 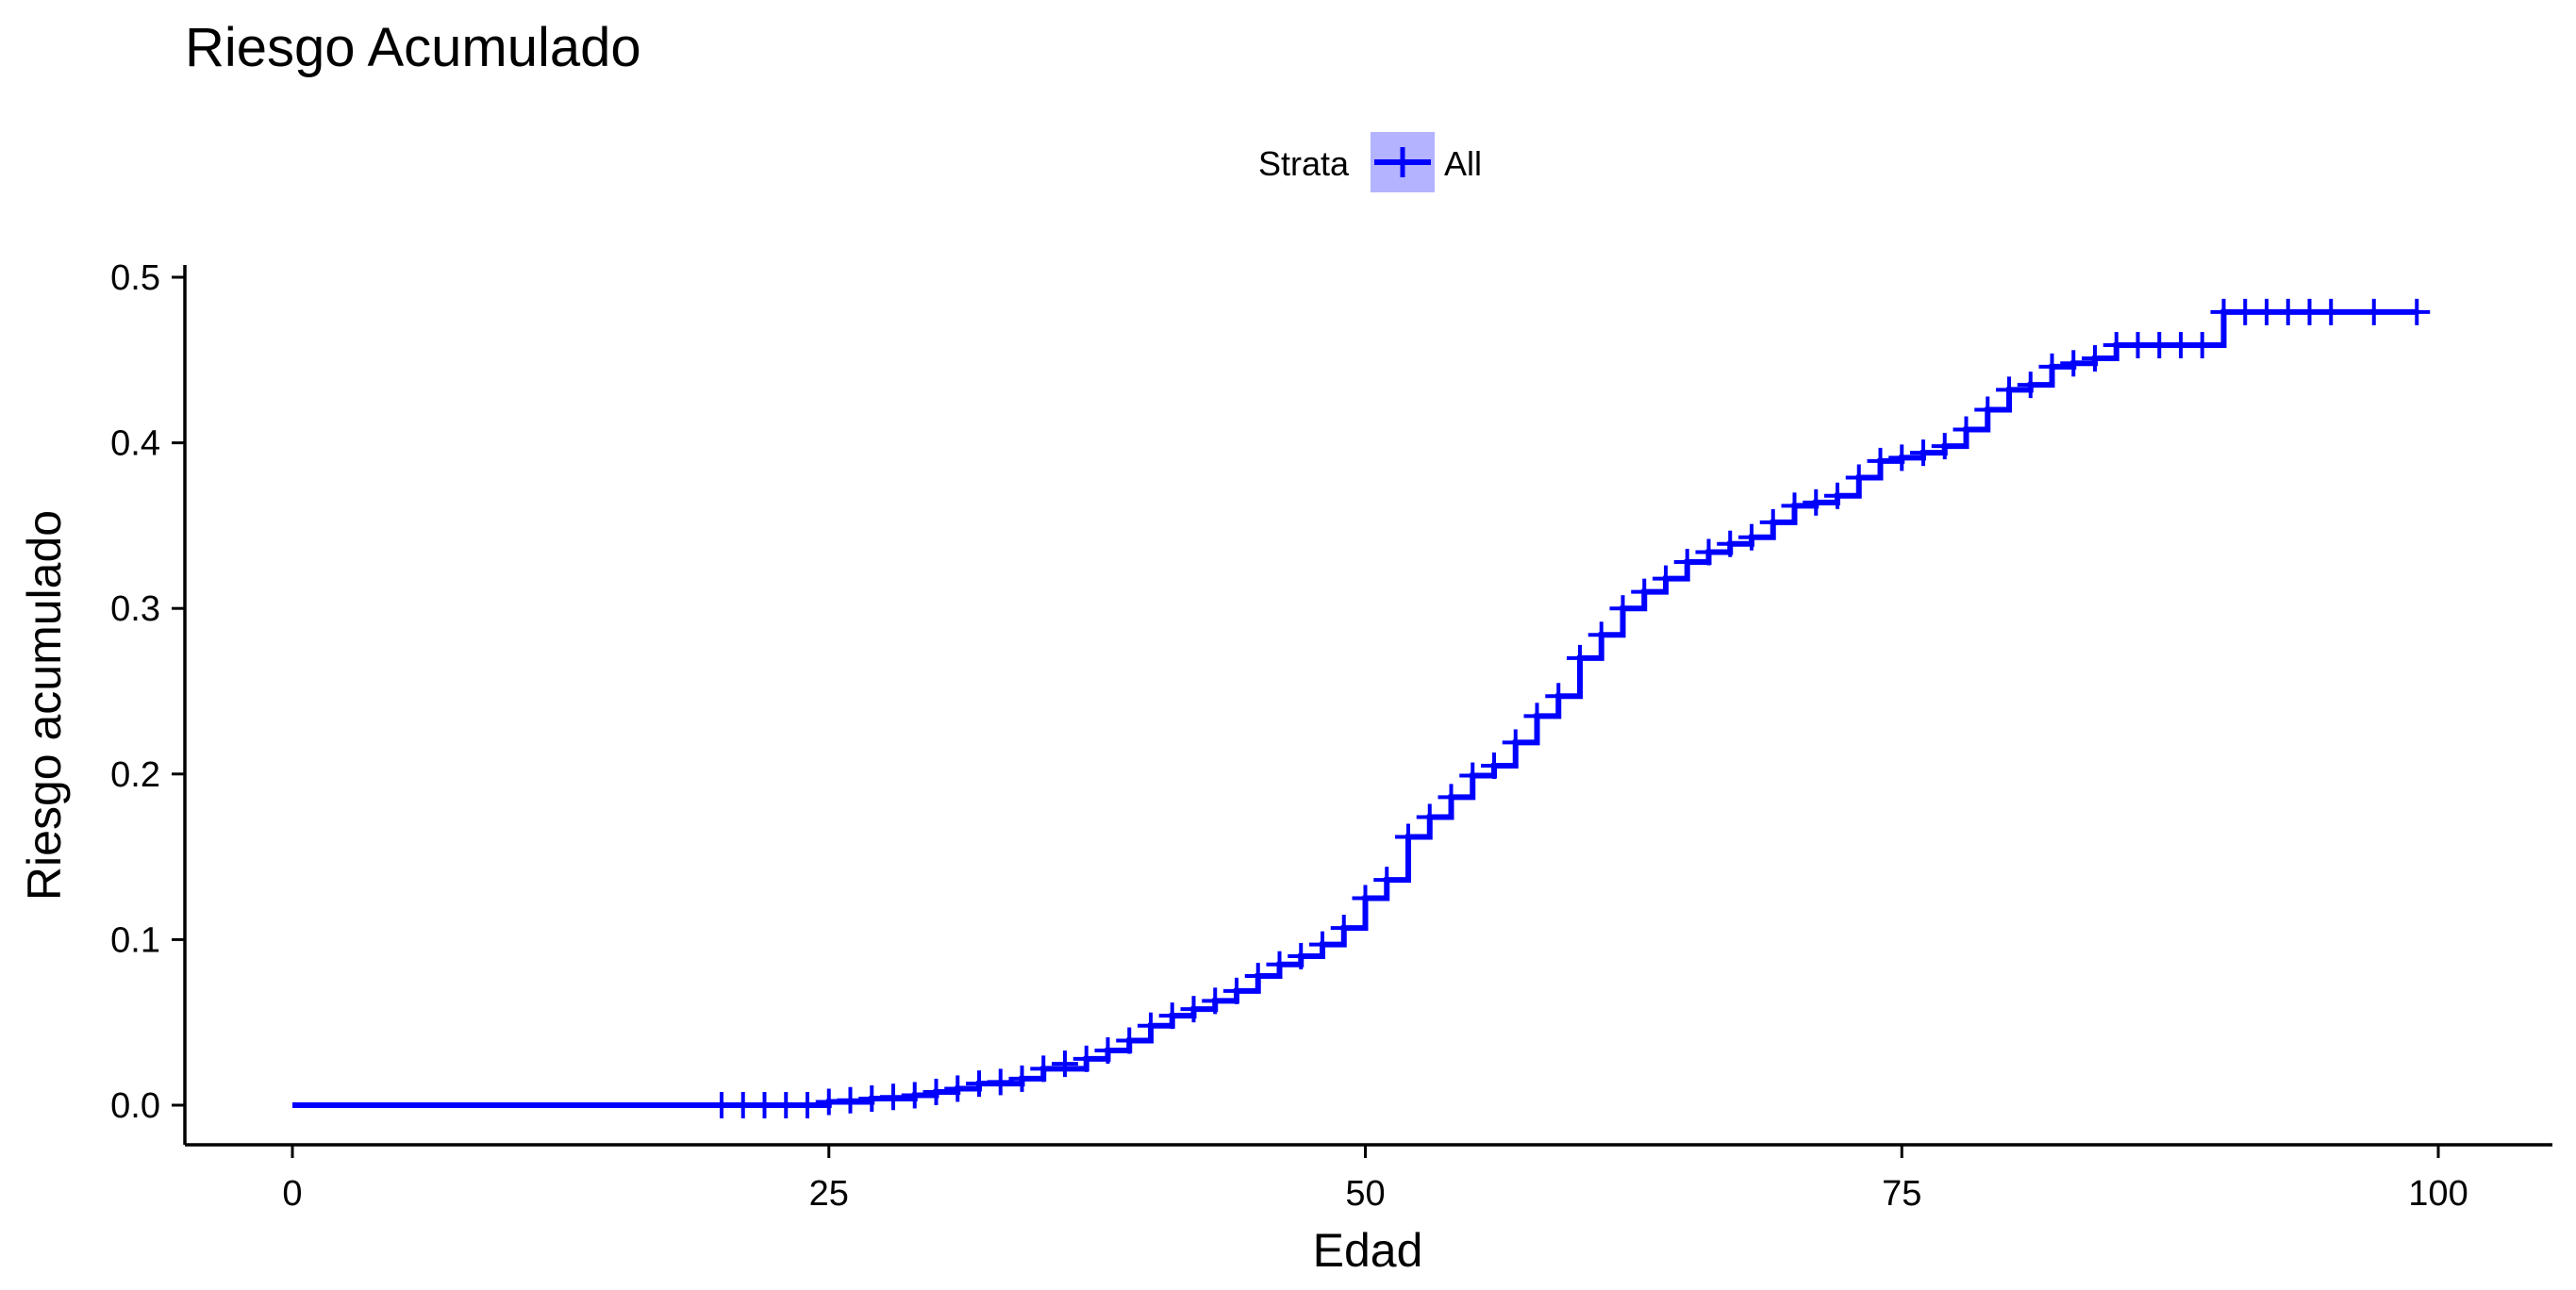 I want to click on y-tick-label: 0.2, so click(x=135, y=775).